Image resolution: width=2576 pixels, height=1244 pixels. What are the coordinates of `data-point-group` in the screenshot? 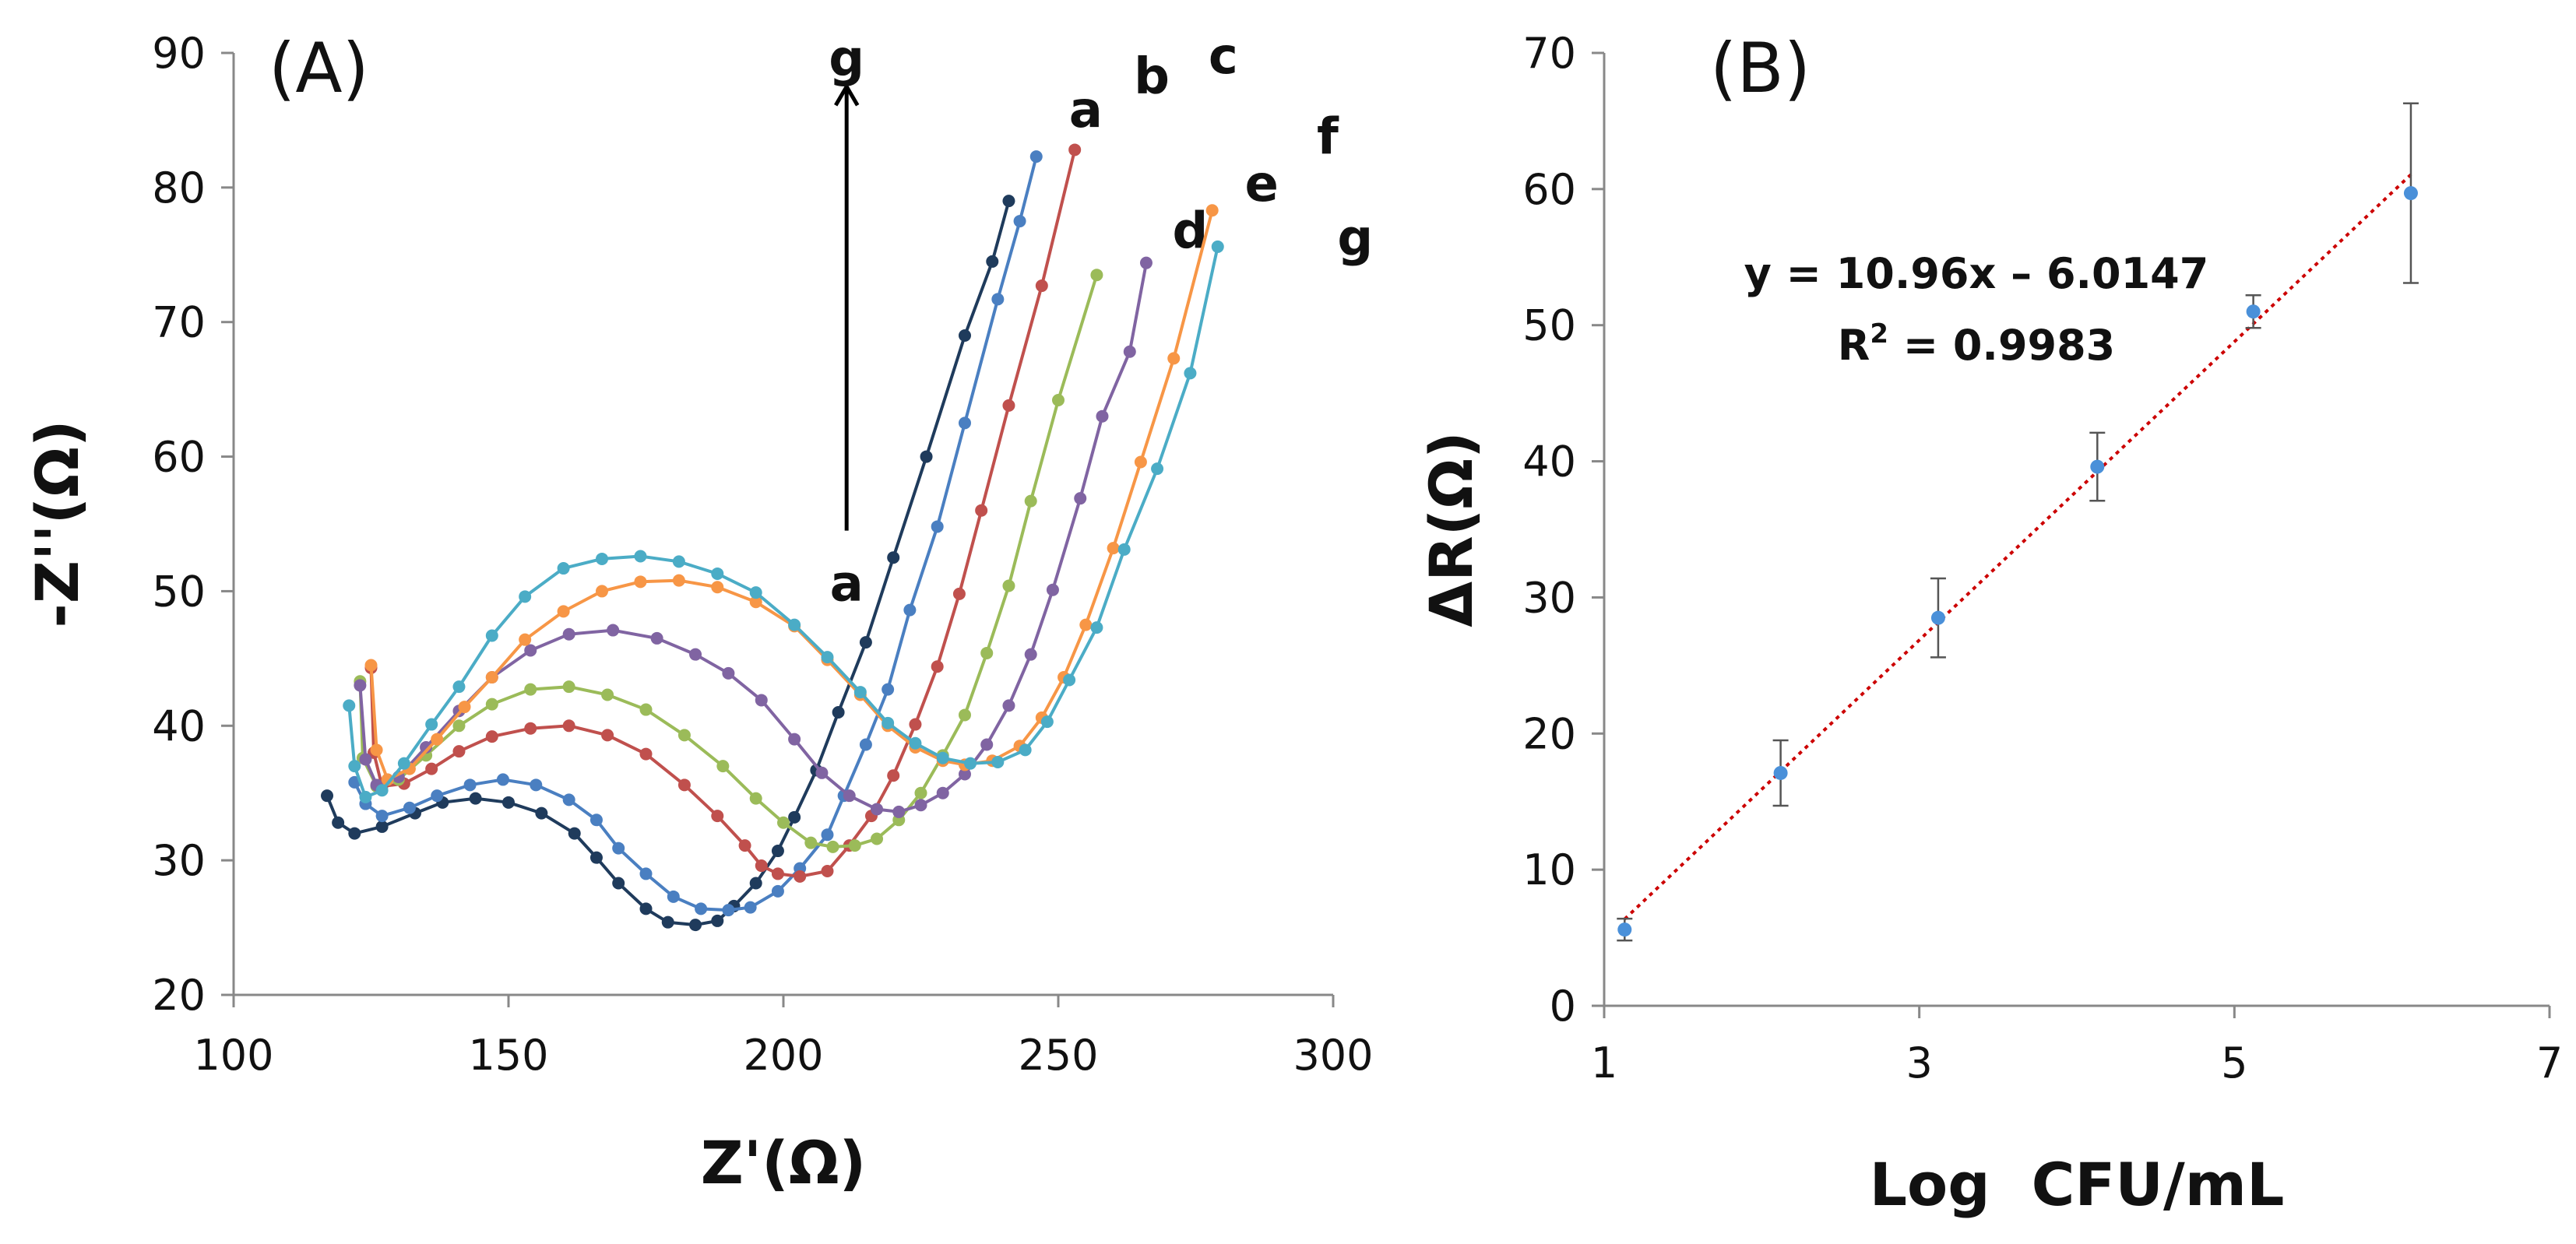 It's located at (1625, 929).